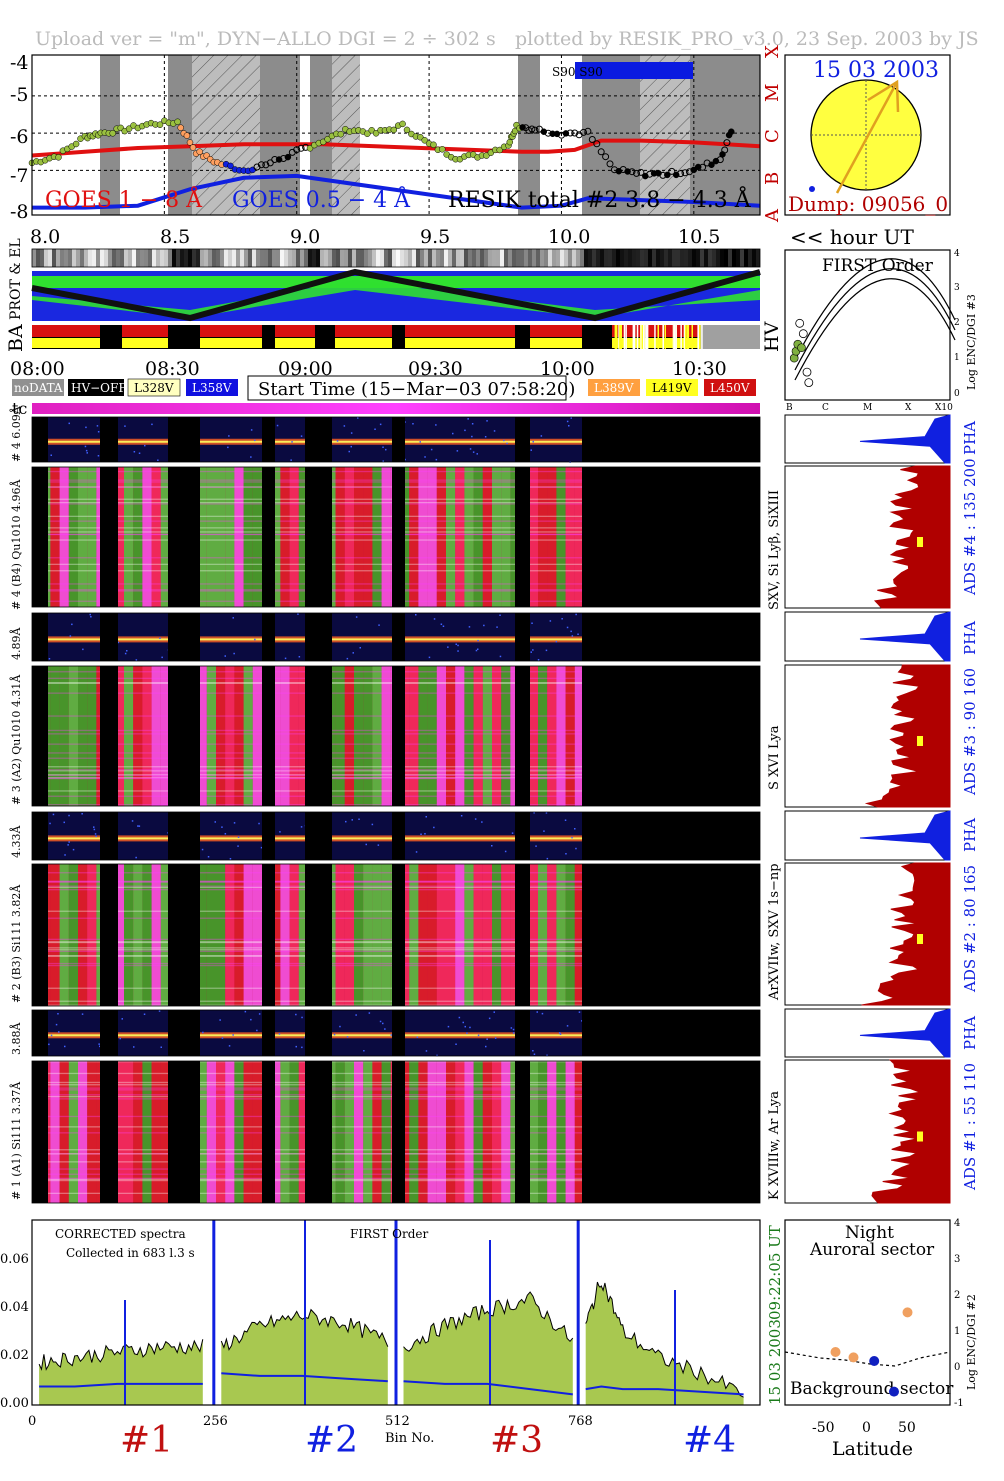 This screenshot has width=1004, height=1481. I want to click on label-pha1: 3.88Å, so click(16, 1038).